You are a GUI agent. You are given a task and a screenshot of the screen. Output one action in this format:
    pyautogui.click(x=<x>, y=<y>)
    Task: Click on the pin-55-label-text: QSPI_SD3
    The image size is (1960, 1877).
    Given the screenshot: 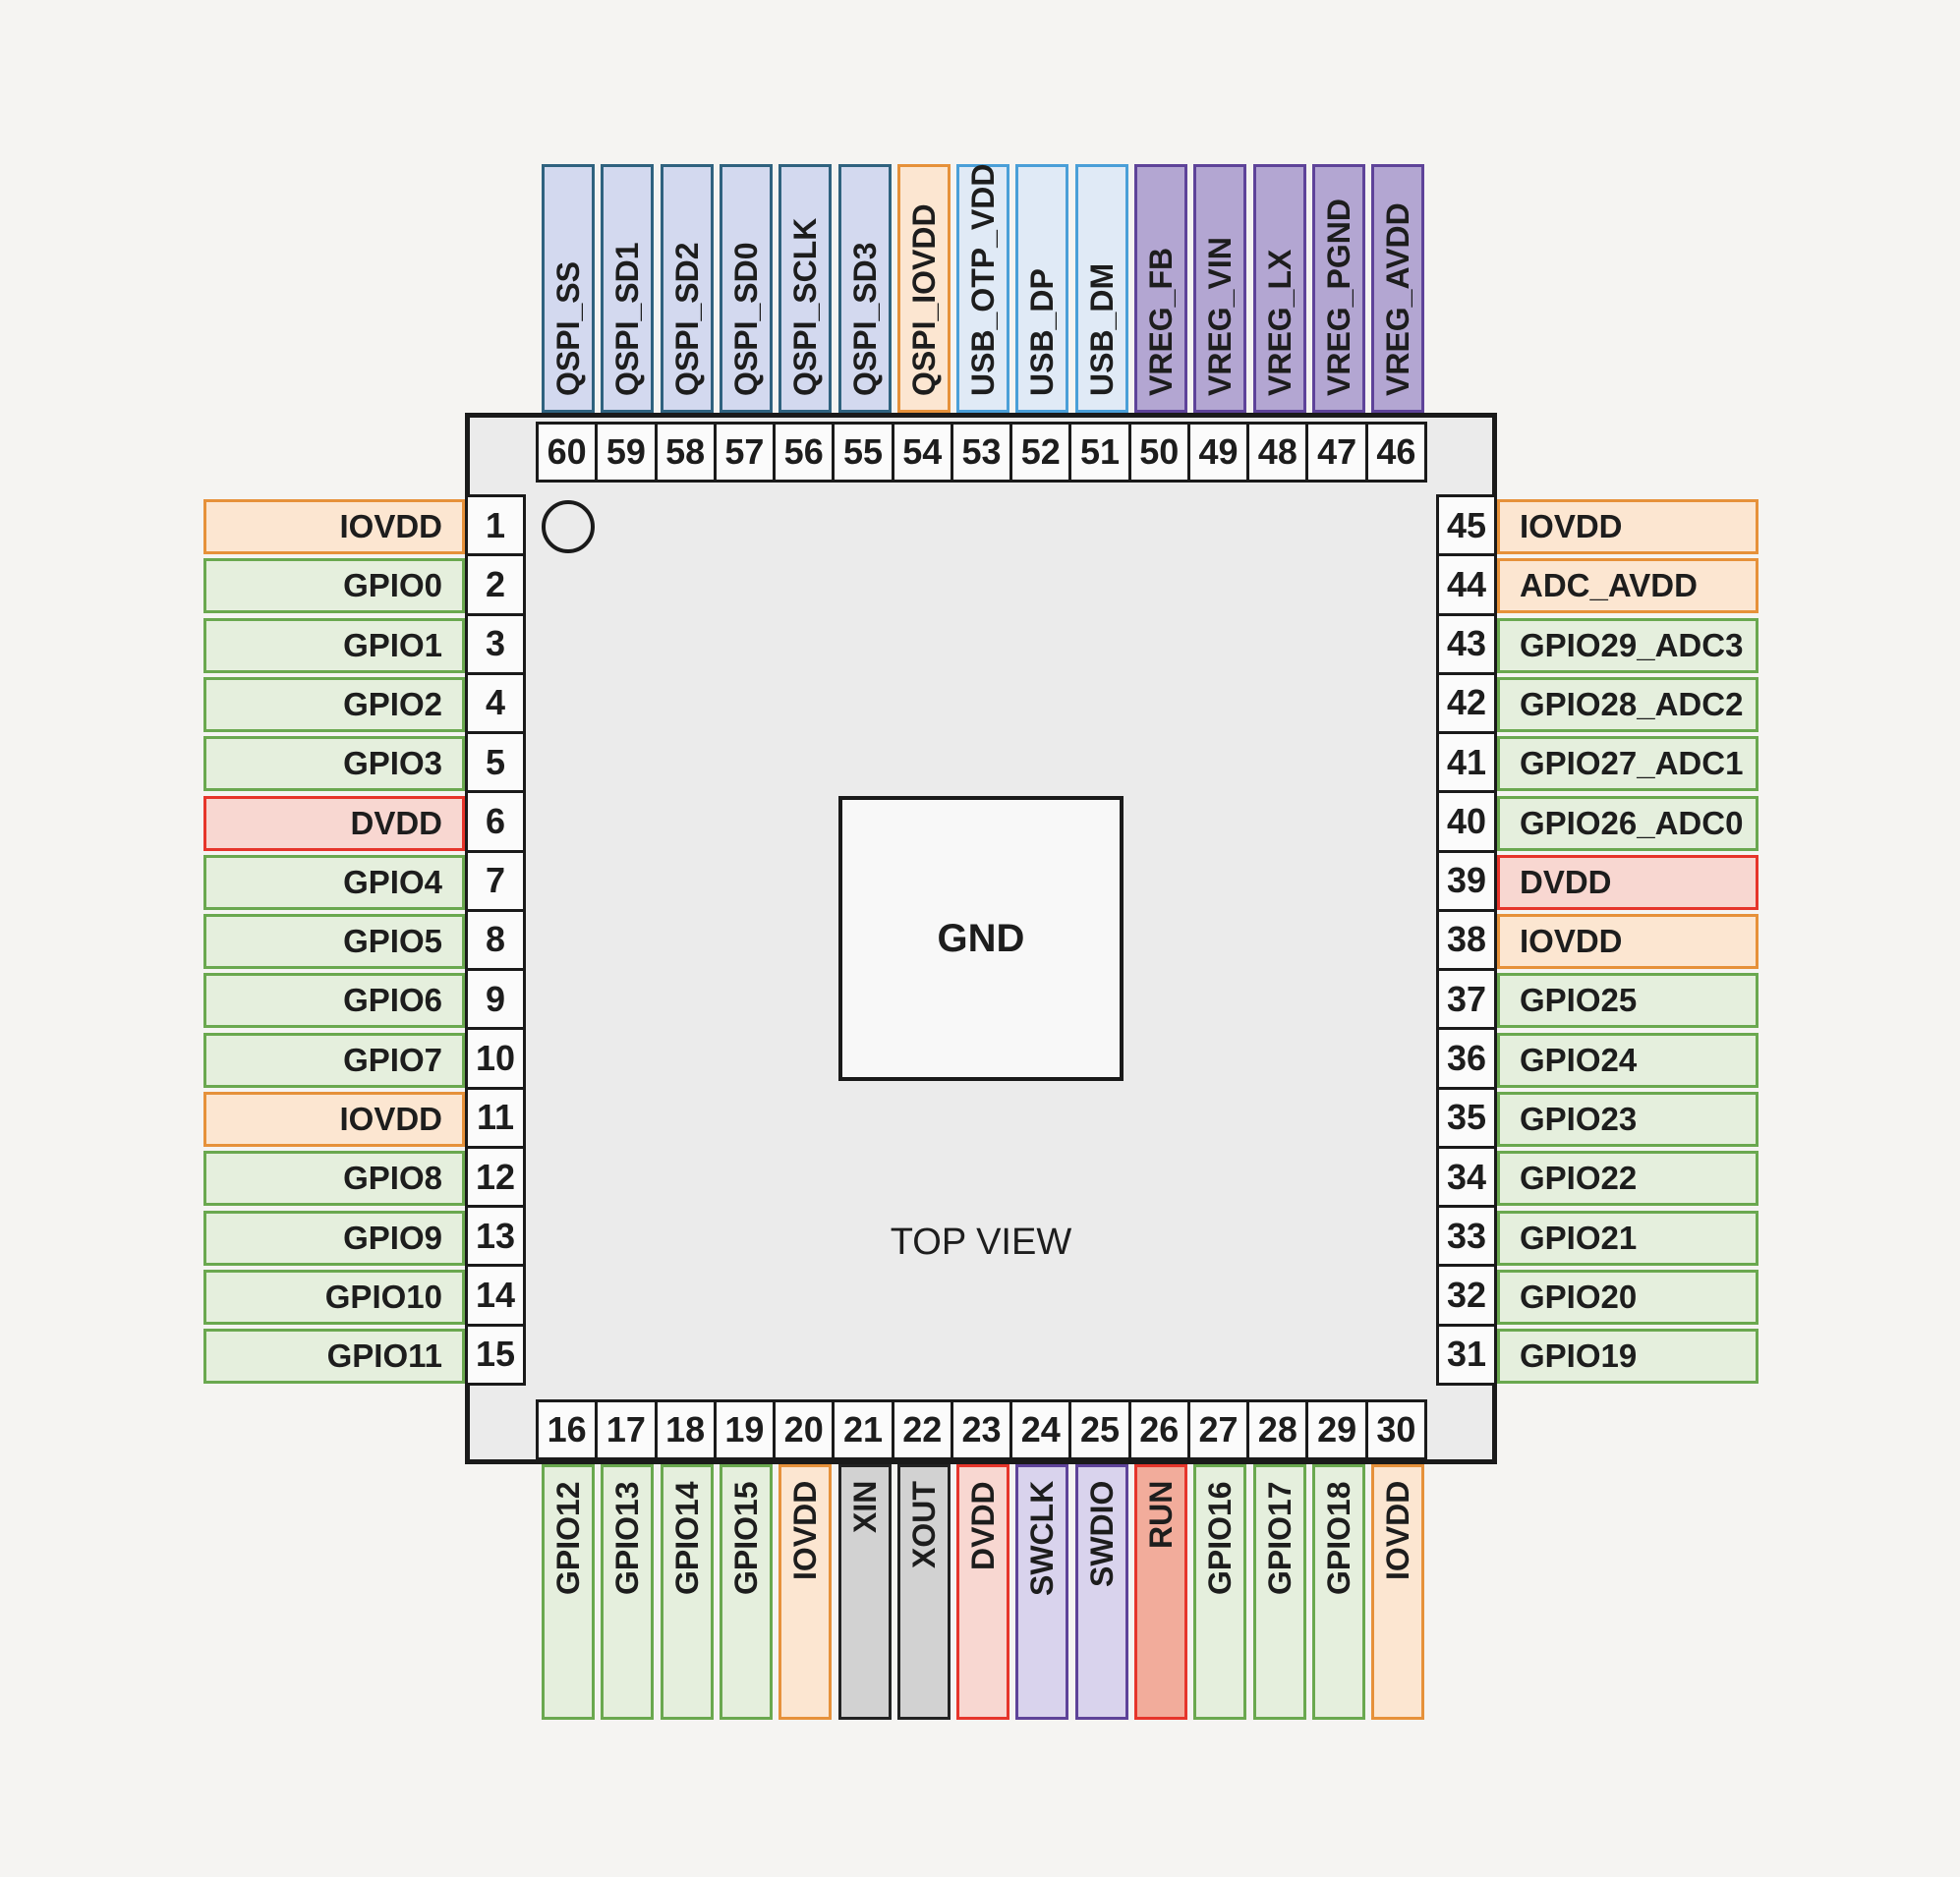 What is the action you would take?
    pyautogui.click(x=865, y=319)
    